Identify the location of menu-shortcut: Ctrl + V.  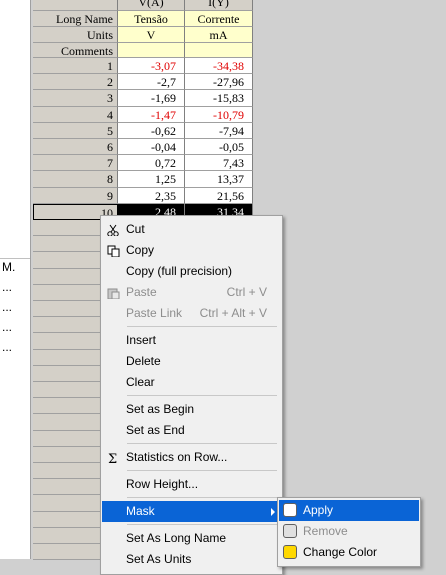
(246, 292).